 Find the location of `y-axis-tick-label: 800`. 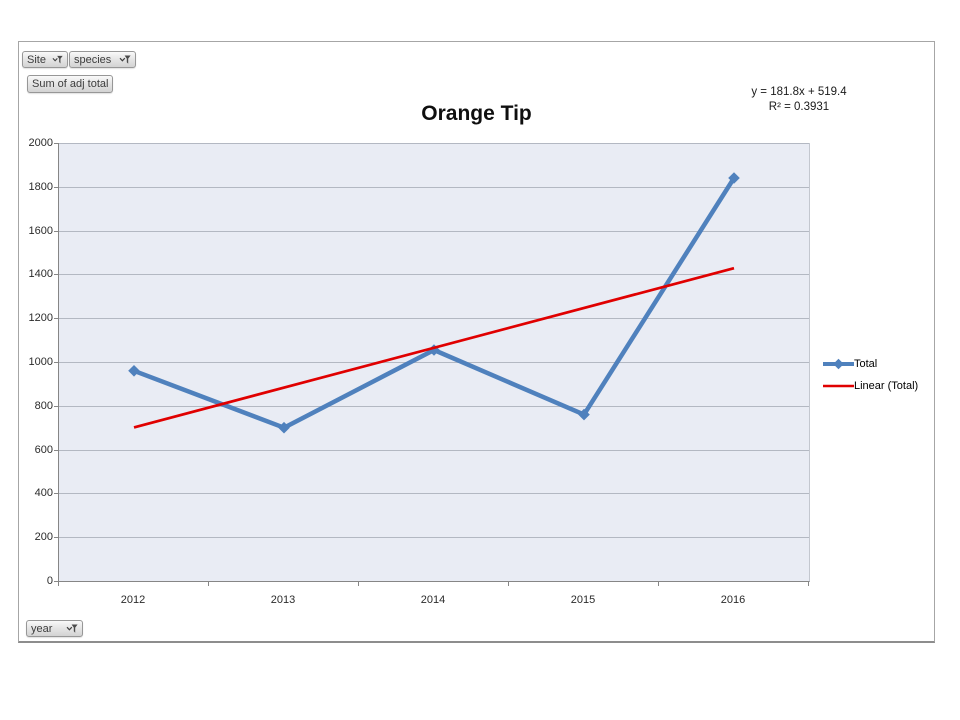

y-axis-tick-label: 800 is located at coordinates (43, 405).